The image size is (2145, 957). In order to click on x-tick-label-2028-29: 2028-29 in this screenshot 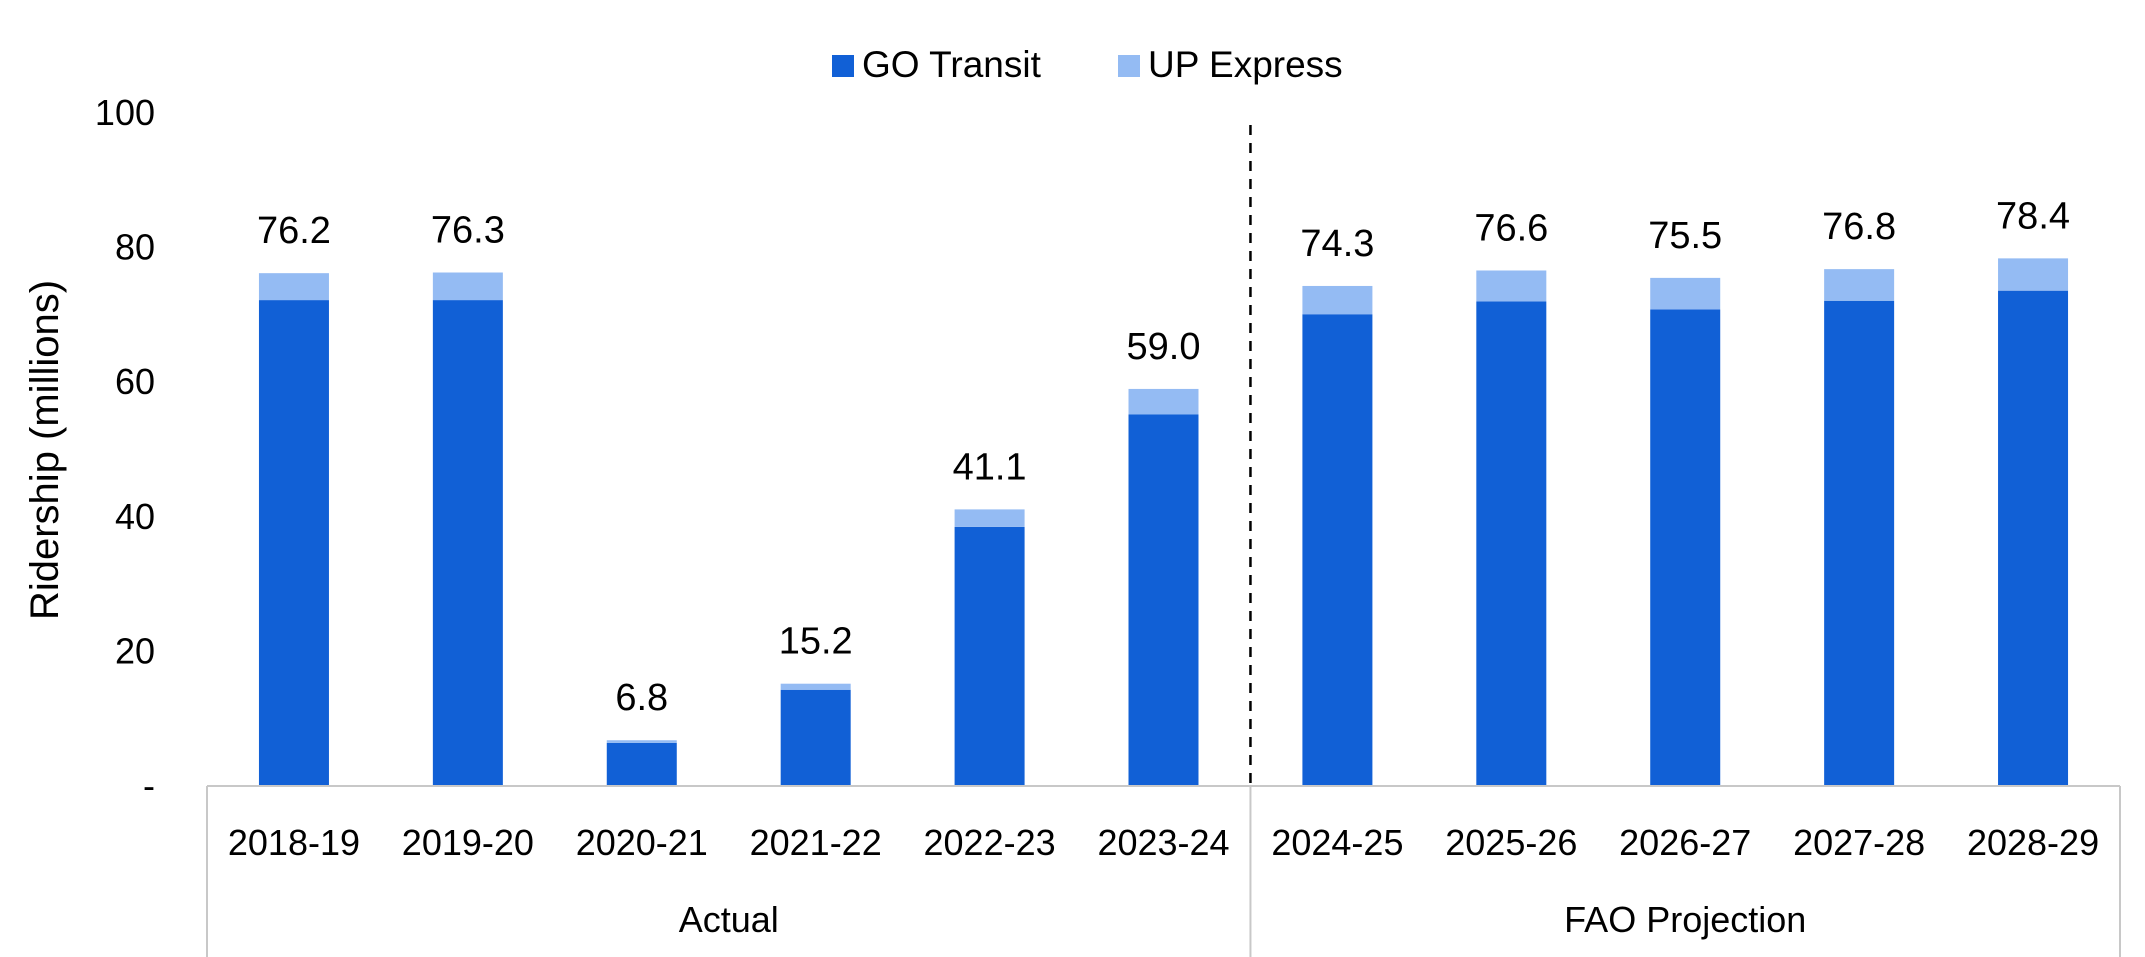, I will do `click(2033, 842)`.